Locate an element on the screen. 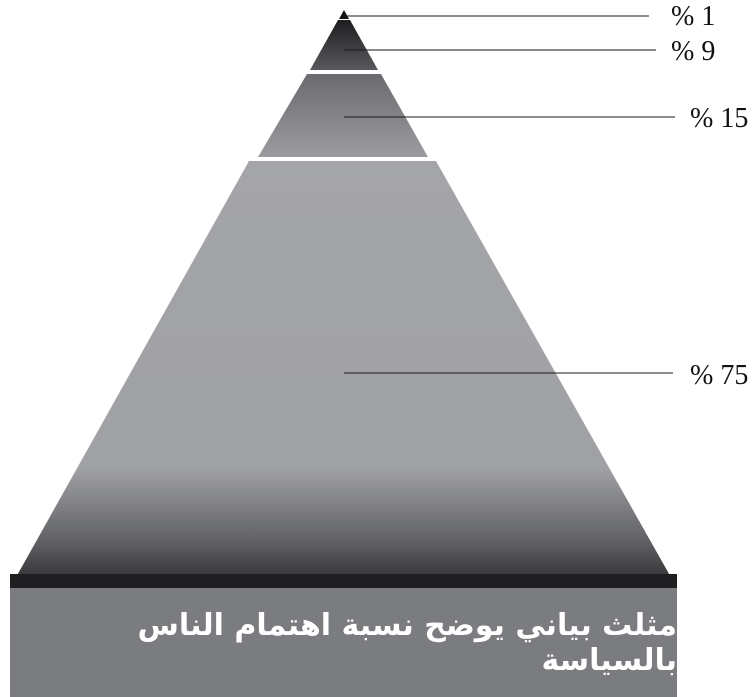  segment-label-75: % 75 is located at coordinates (719, 375).